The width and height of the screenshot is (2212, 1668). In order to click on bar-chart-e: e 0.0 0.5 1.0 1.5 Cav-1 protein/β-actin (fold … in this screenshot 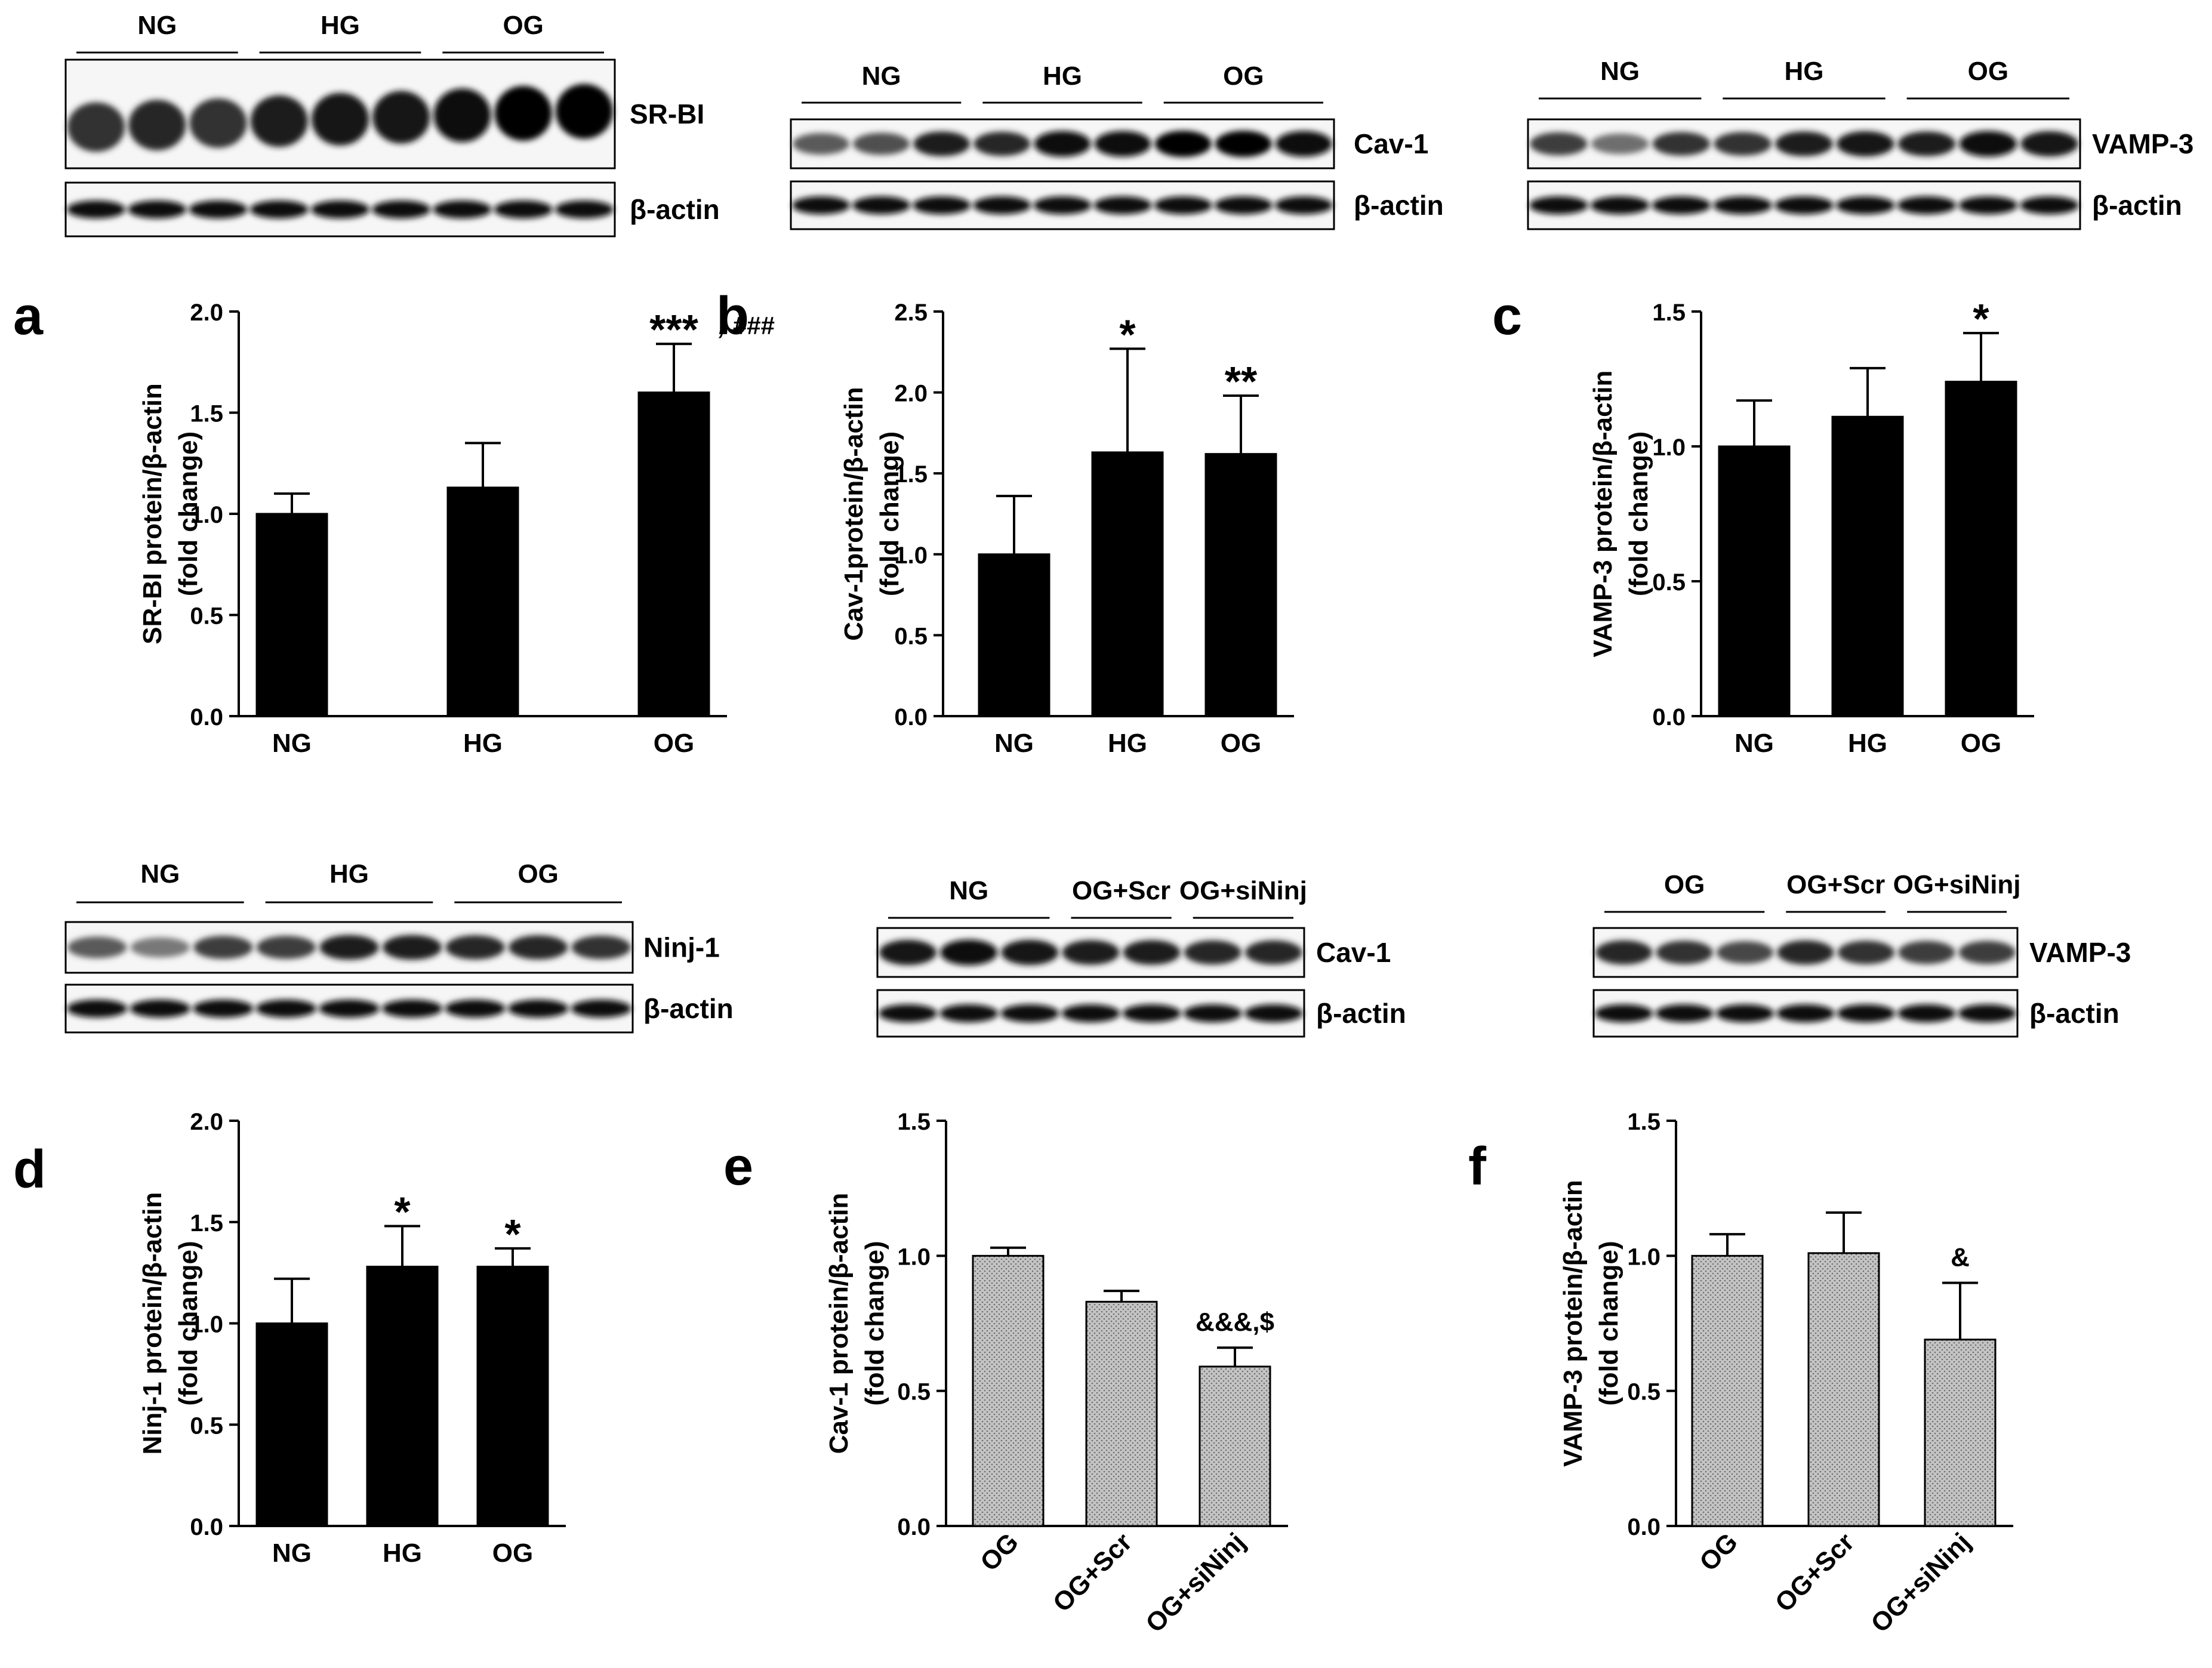, I will do `click(1005, 1373)`.